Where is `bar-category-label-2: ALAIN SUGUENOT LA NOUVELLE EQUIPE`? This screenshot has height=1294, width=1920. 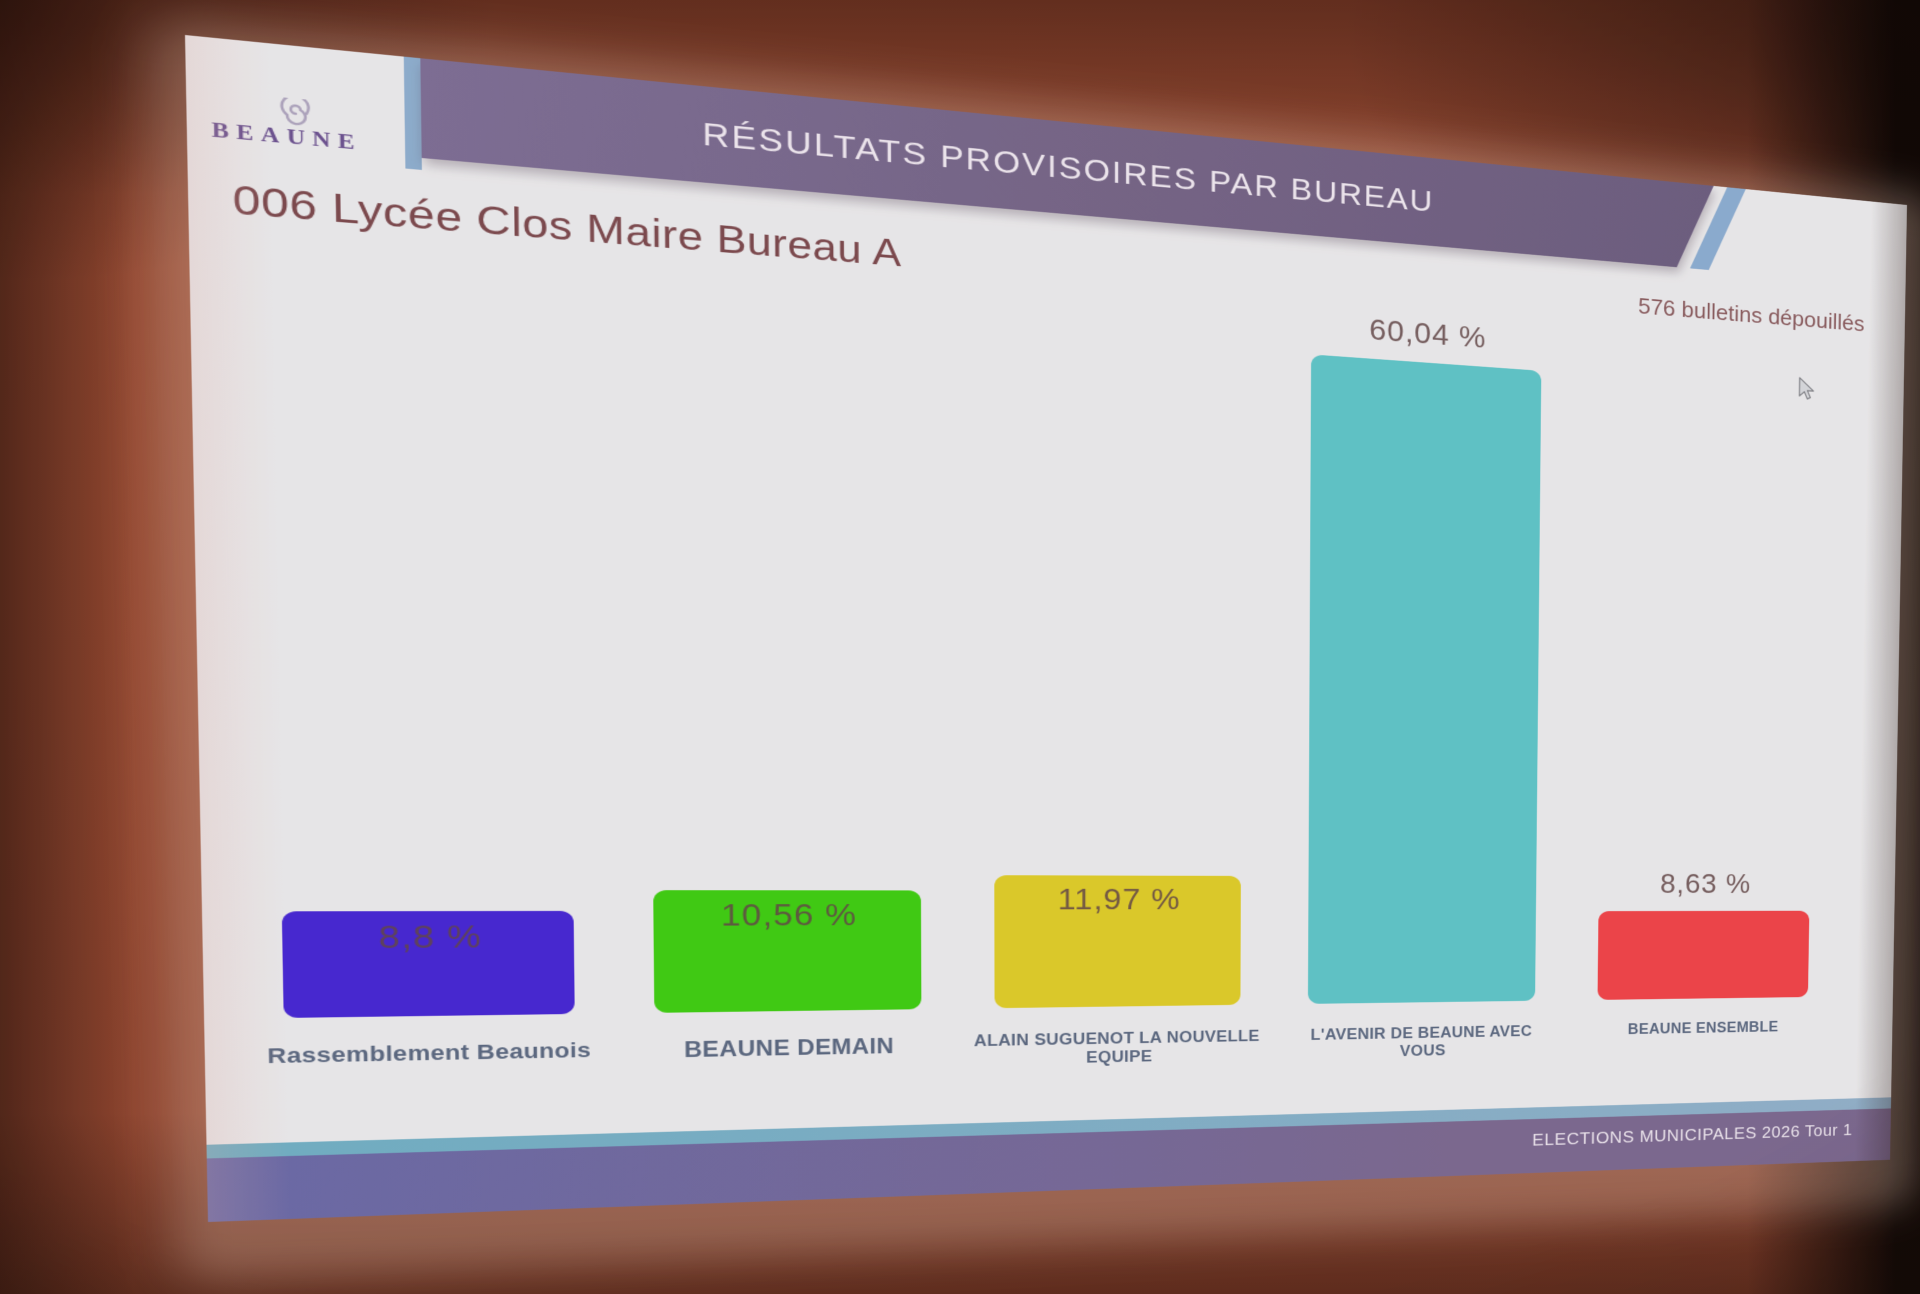 bar-category-label-2: ALAIN SUGUENOT LA NOUVELLE EQUIPE is located at coordinates (1116, 1047).